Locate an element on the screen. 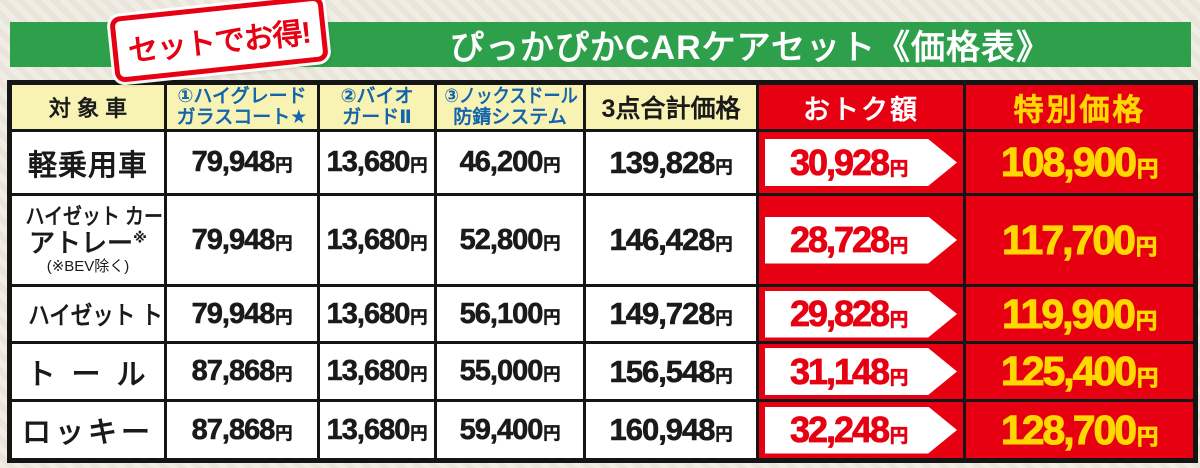  discount-arrow: 29,828 円 is located at coordinates (861, 314).